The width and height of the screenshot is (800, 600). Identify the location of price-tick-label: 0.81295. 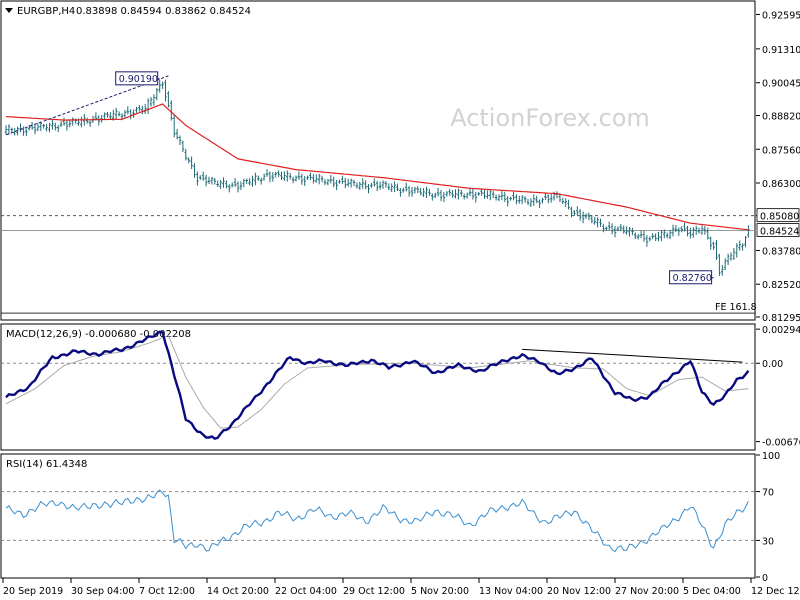
(781, 318).